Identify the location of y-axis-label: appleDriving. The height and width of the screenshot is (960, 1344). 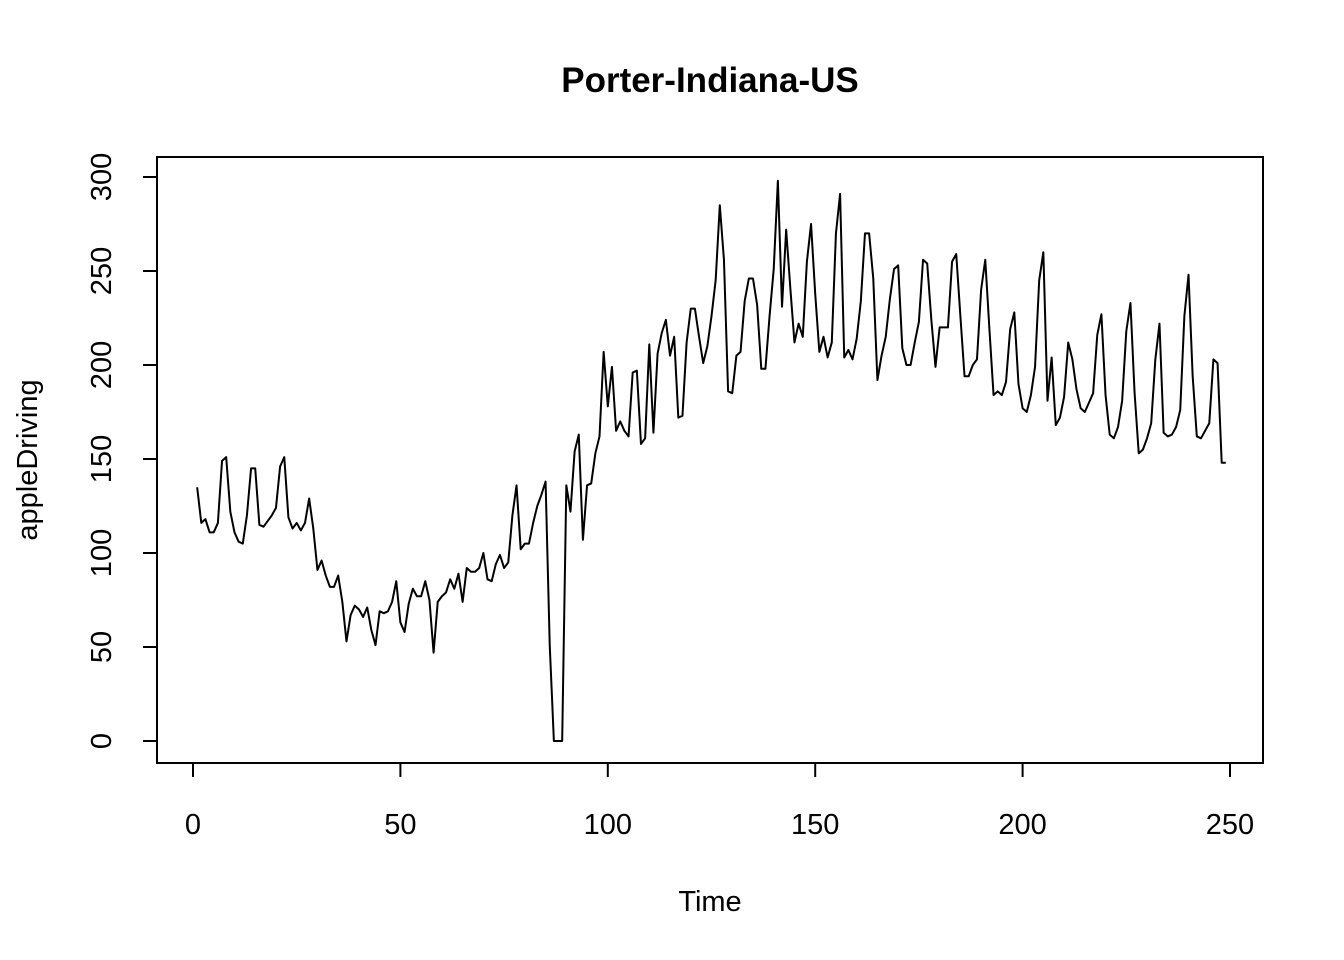
(28, 459).